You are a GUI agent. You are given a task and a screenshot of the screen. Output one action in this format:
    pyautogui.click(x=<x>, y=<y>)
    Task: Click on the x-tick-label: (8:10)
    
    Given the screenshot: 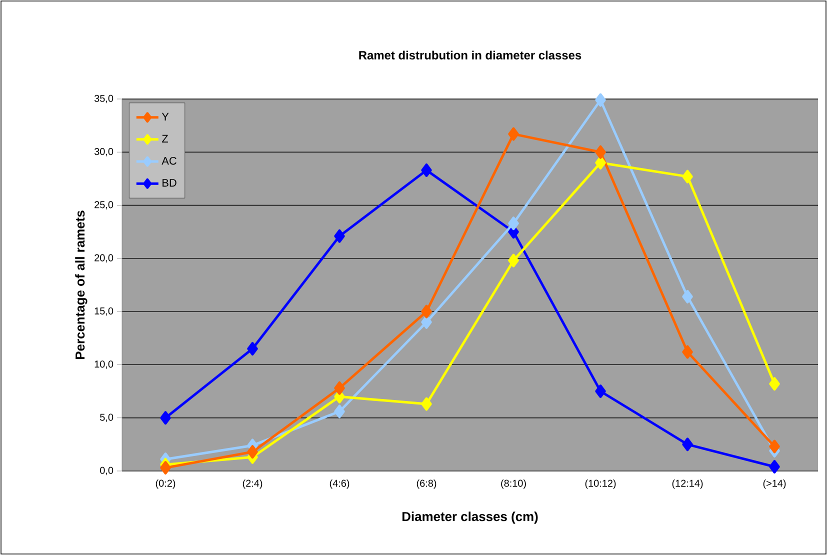 What is the action you would take?
    pyautogui.click(x=513, y=484)
    